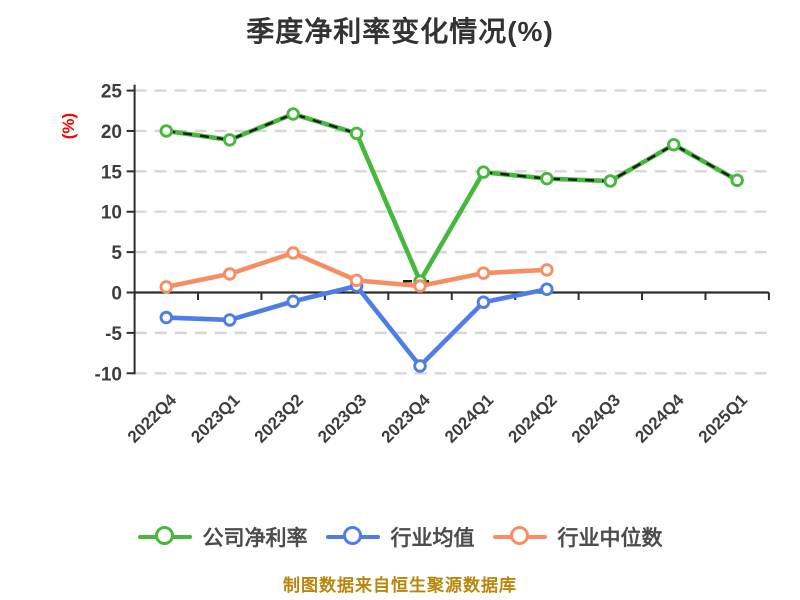 The width and height of the screenshot is (800, 600). Describe the element at coordinates (108, 374) in the screenshot. I see `y-tick-label: -10` at that location.